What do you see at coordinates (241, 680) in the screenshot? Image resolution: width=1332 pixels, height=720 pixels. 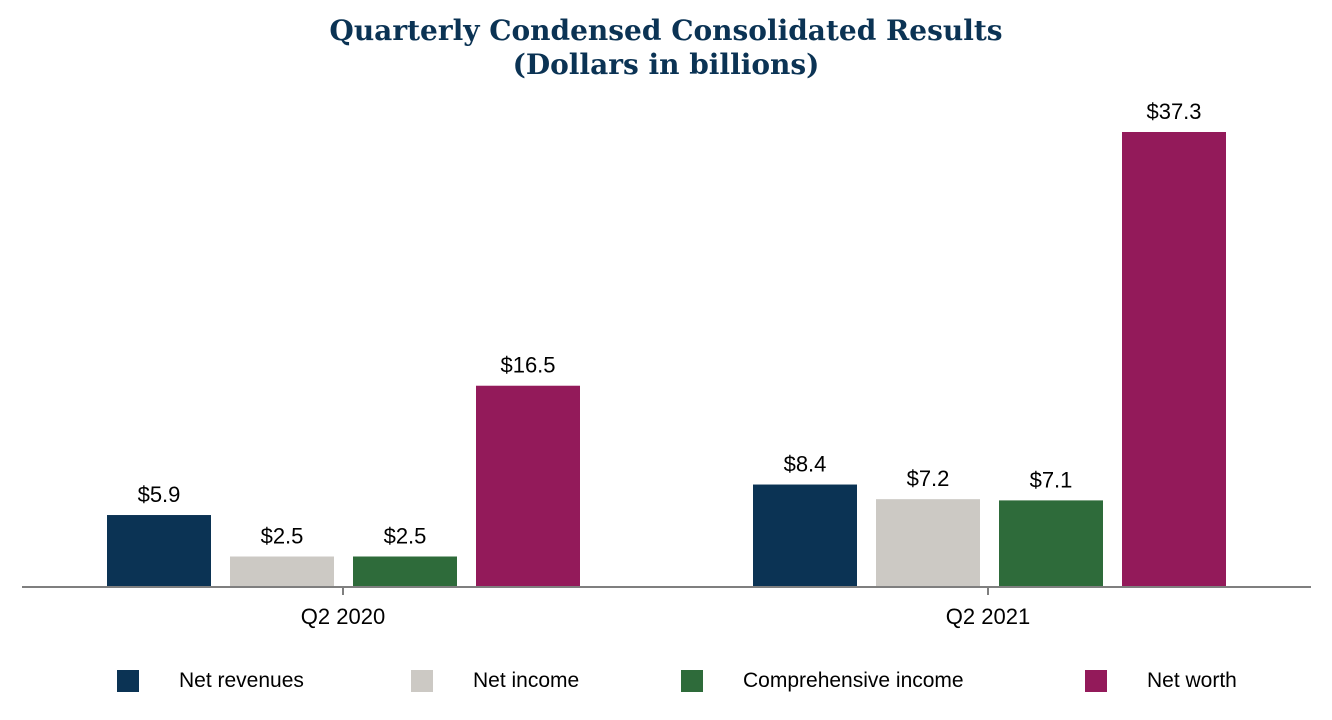 I see `legend-label-net-revenues: Net revenues` at bounding box center [241, 680].